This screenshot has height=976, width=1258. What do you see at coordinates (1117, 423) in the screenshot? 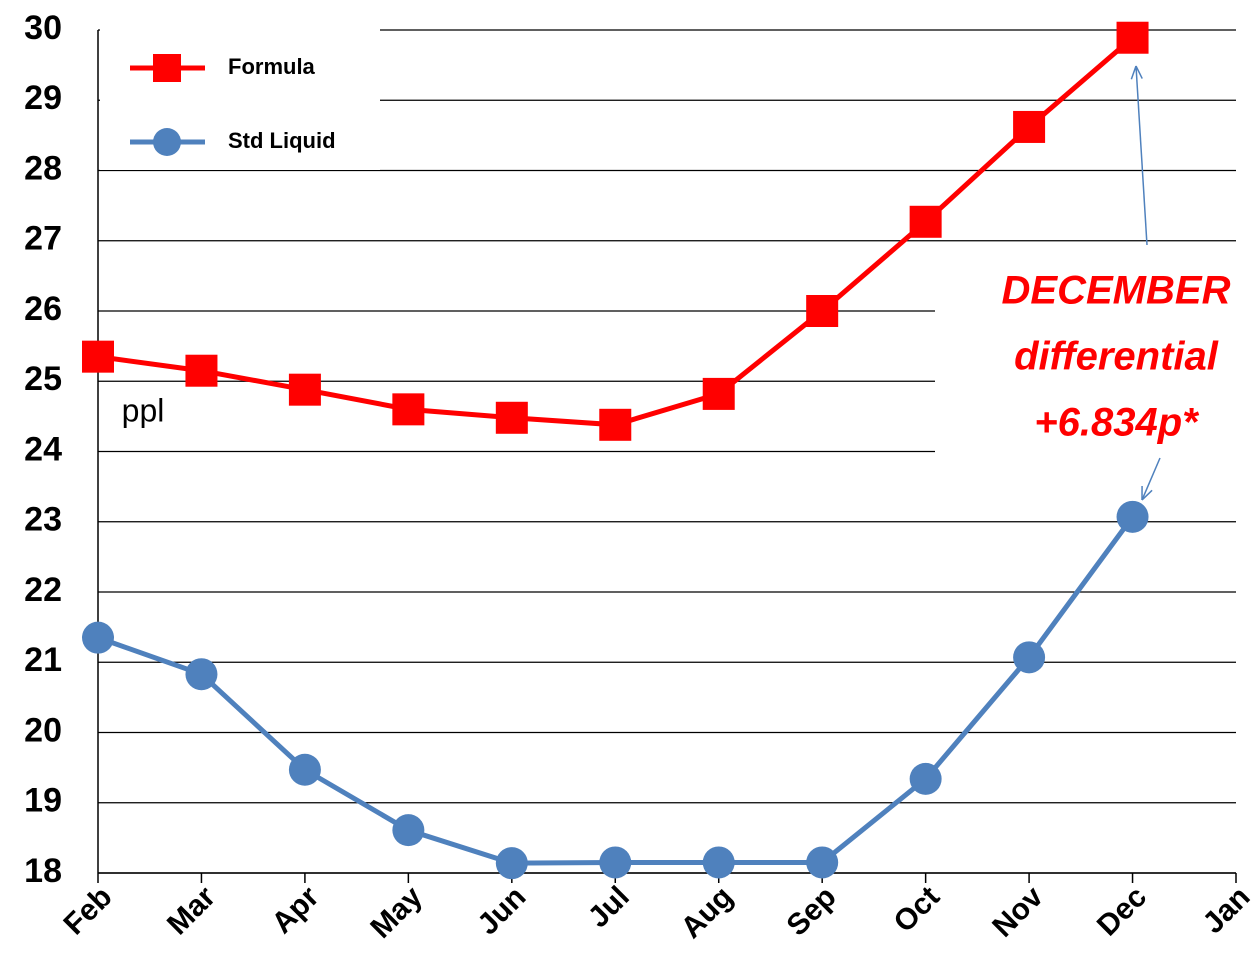
I see `annotation-text: +6.834p*` at bounding box center [1117, 423].